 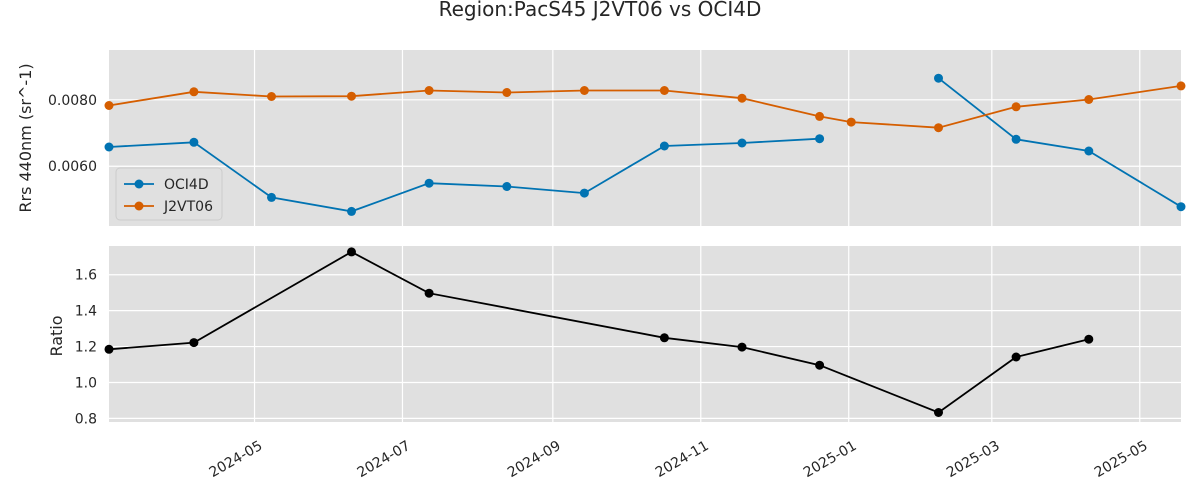 What do you see at coordinates (86, 276) in the screenshot?
I see `bottom-y-tick-label: 1.6` at bounding box center [86, 276].